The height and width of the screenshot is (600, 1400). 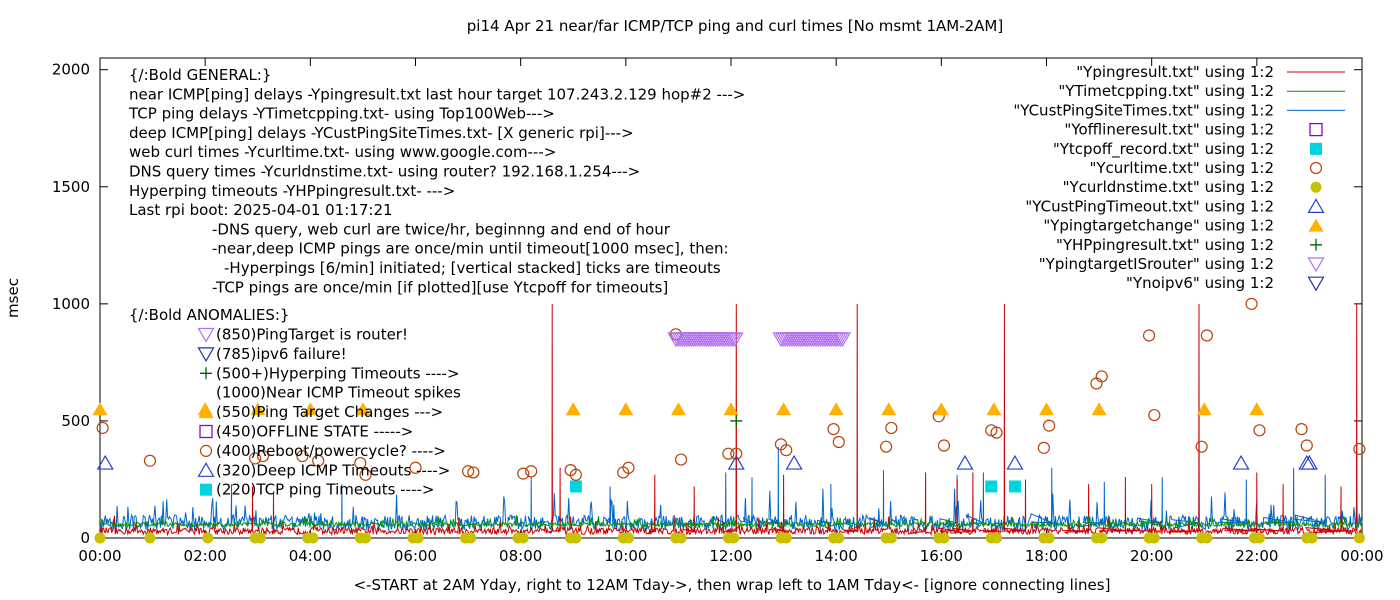 What do you see at coordinates (338, 393) in the screenshot?
I see `anomaly-item: (1000)Near ICMP Timeout spikes` at bounding box center [338, 393].